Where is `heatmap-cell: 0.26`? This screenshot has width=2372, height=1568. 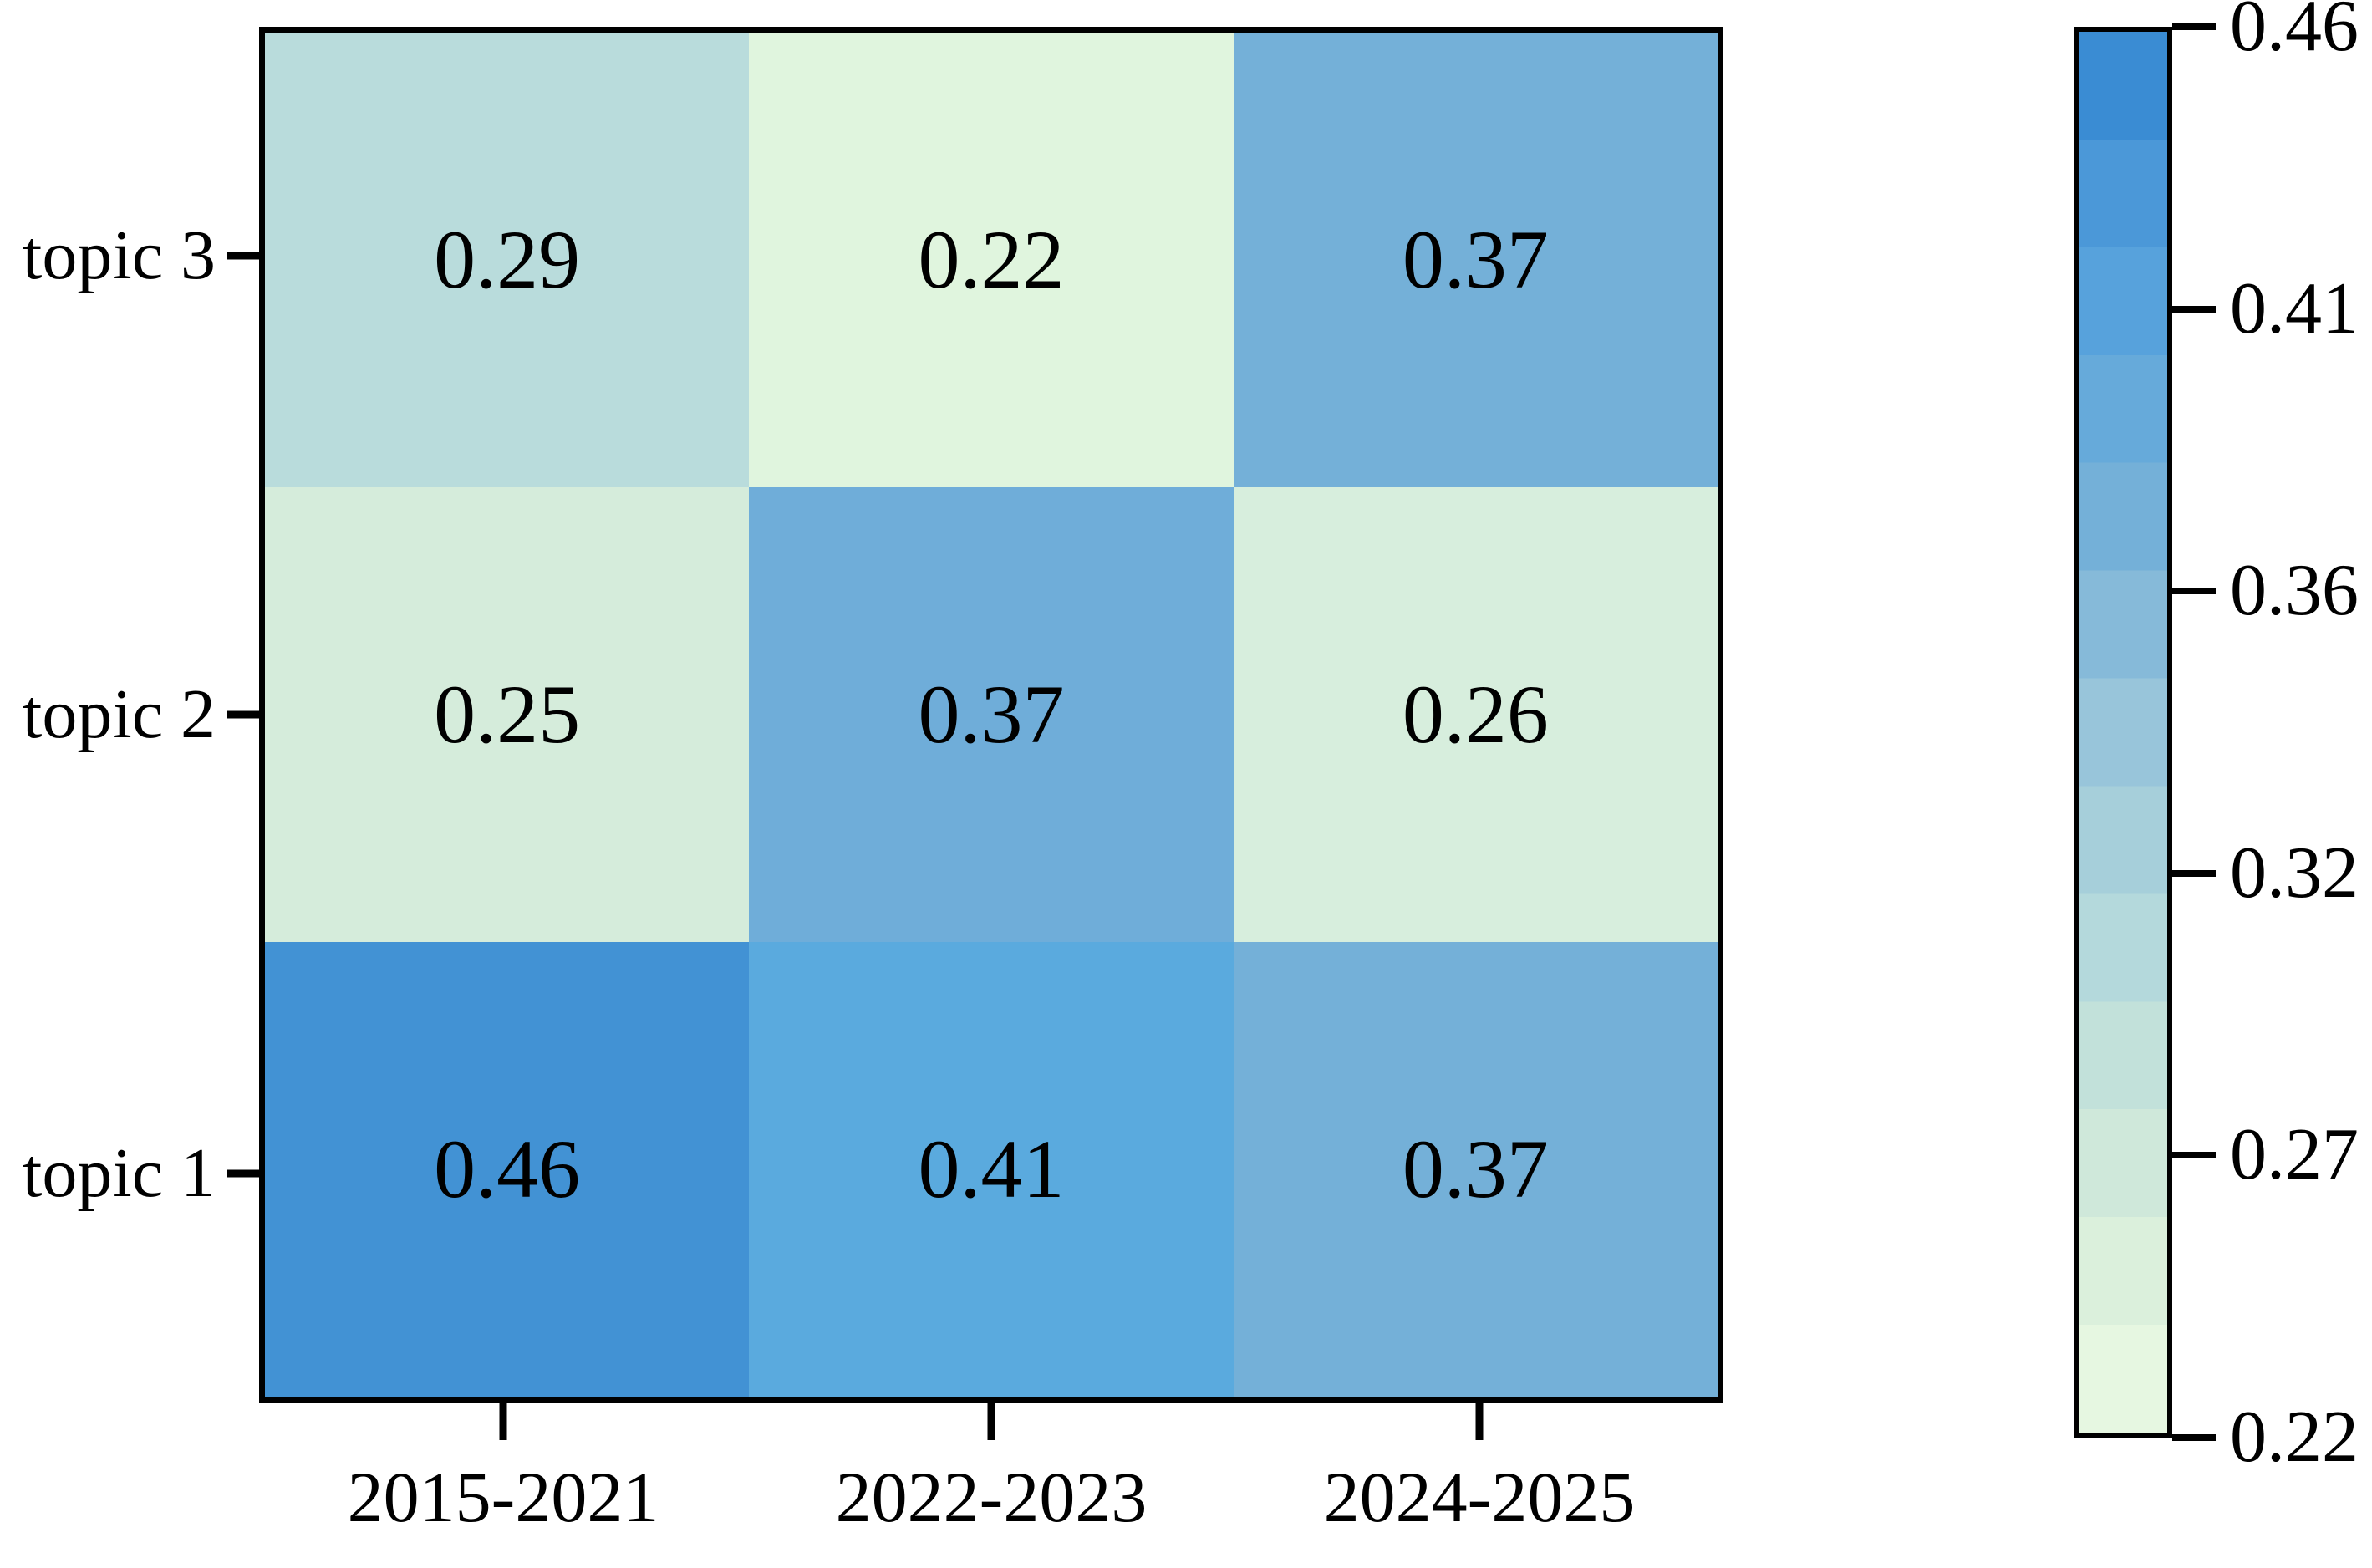 heatmap-cell: 0.26 is located at coordinates (1475, 714).